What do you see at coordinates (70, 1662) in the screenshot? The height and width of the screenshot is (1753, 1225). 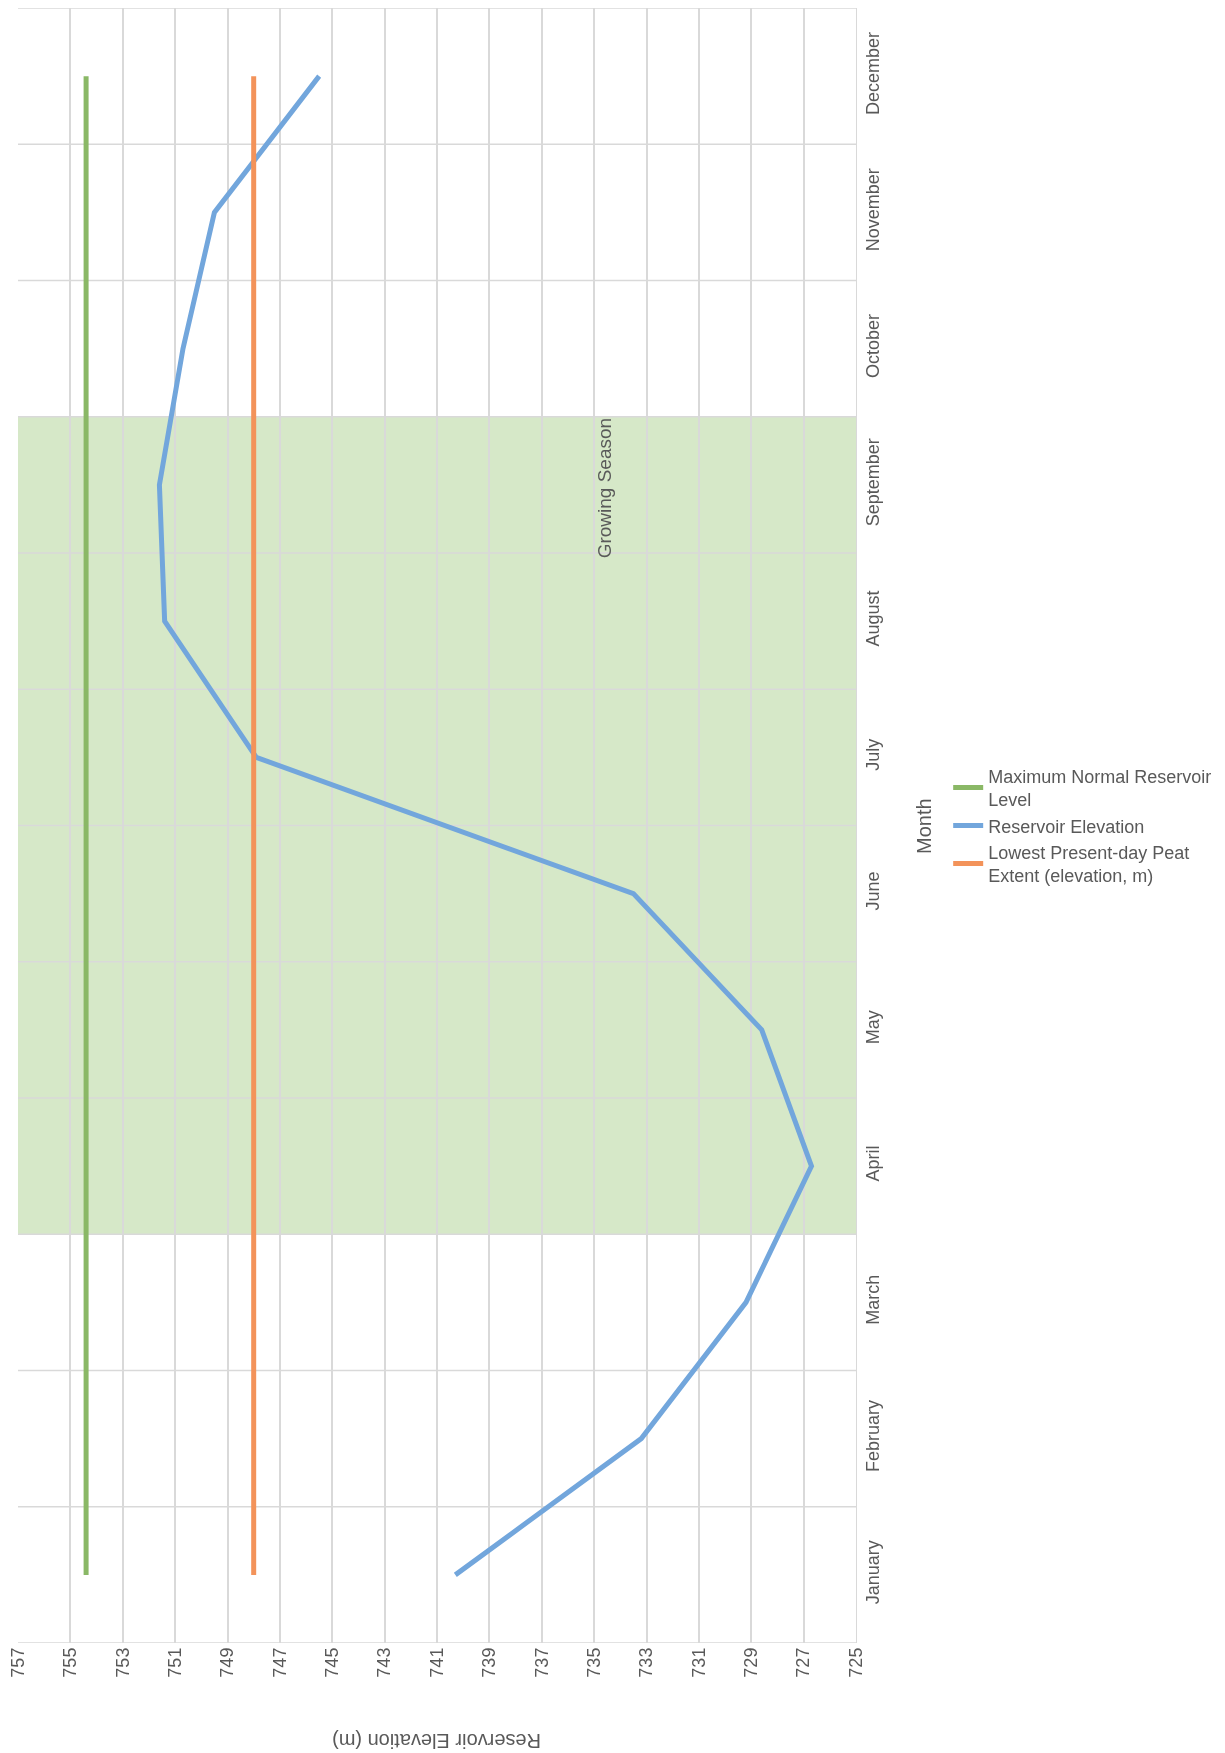 I see `x-tick-label: 755` at bounding box center [70, 1662].